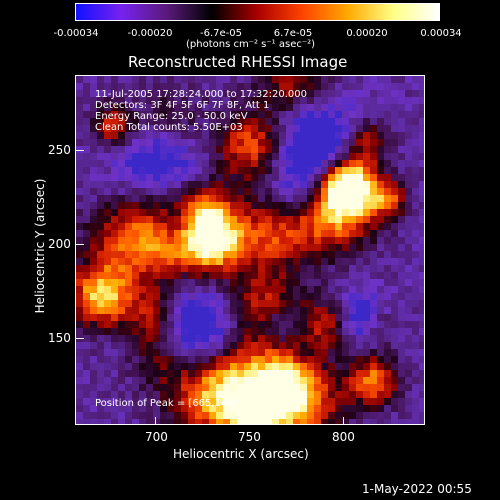 This screenshot has height=500, width=500. What do you see at coordinates (251, 44) in the screenshot?
I see `colorbar-unit-label: (photons cm⁻² s⁻¹ asec⁻²)` at bounding box center [251, 44].